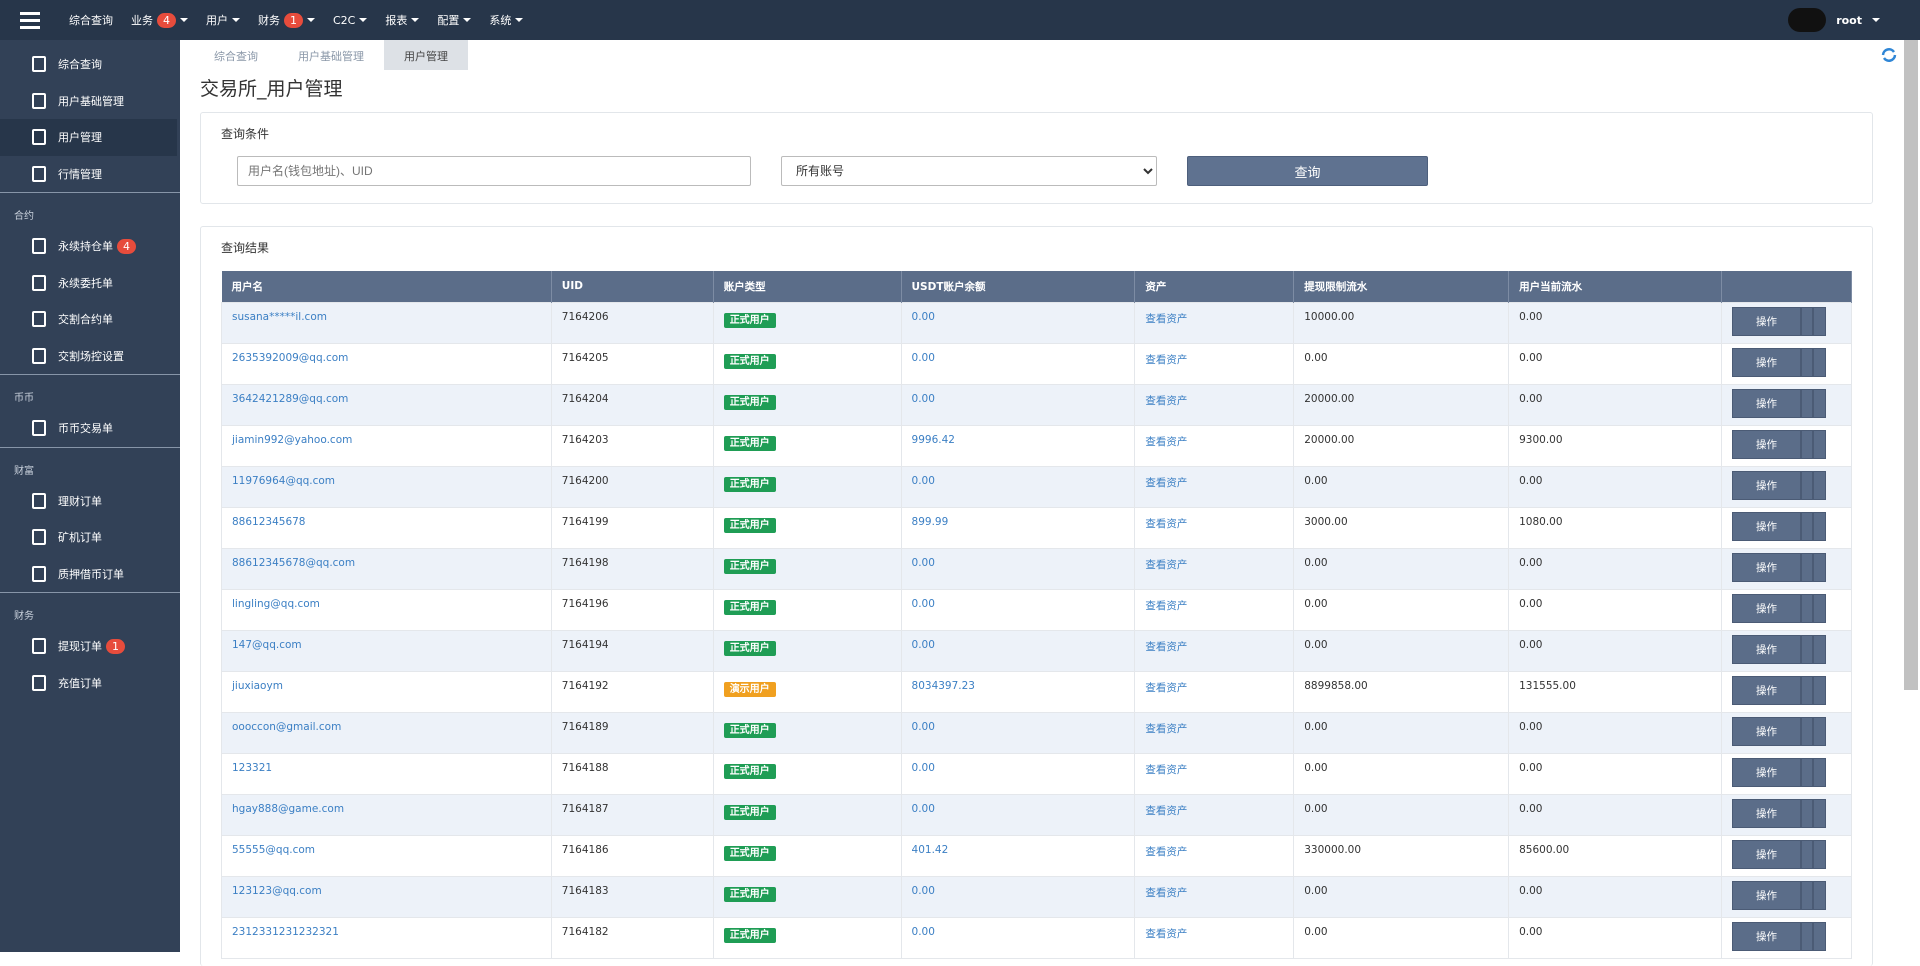 This screenshot has width=1920, height=966. What do you see at coordinates (426, 55) in the screenshot?
I see `tab: 用户管理` at bounding box center [426, 55].